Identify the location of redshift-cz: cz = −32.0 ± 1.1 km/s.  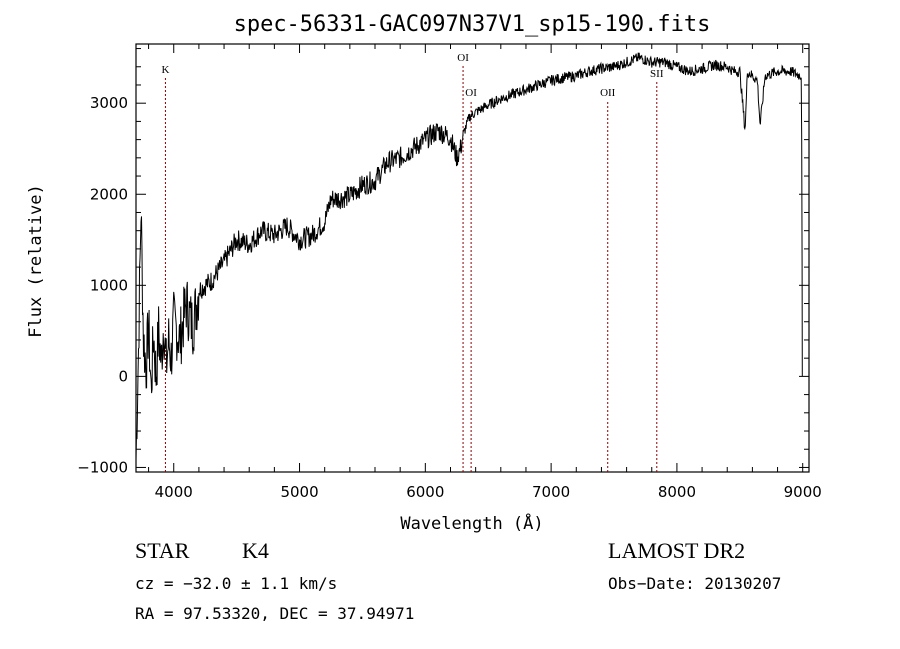
(236, 583).